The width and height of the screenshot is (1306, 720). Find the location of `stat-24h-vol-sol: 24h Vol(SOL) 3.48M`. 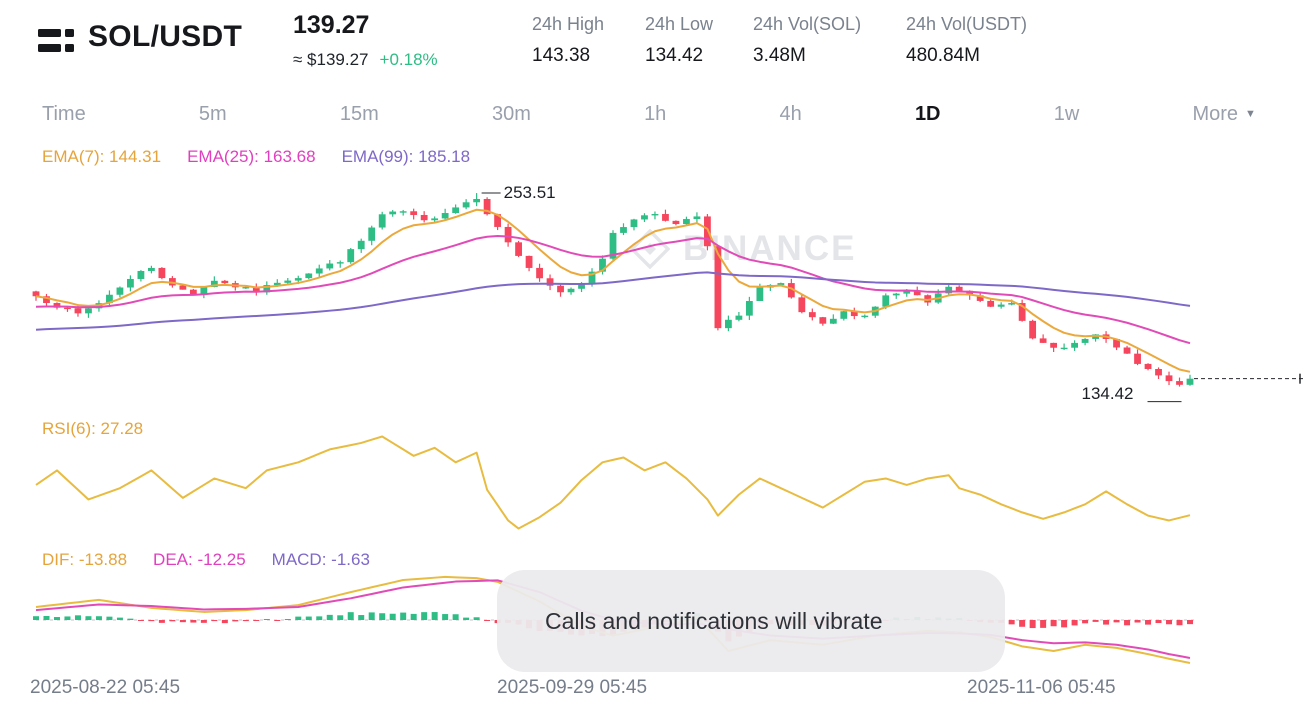

stat-24h-vol-sol: 24h Vol(SOL) 3.48M is located at coordinates (807, 40).